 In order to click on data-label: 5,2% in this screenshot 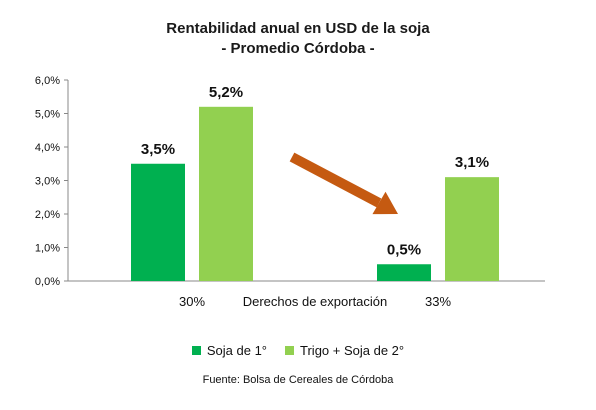, I will do `click(226, 92)`.